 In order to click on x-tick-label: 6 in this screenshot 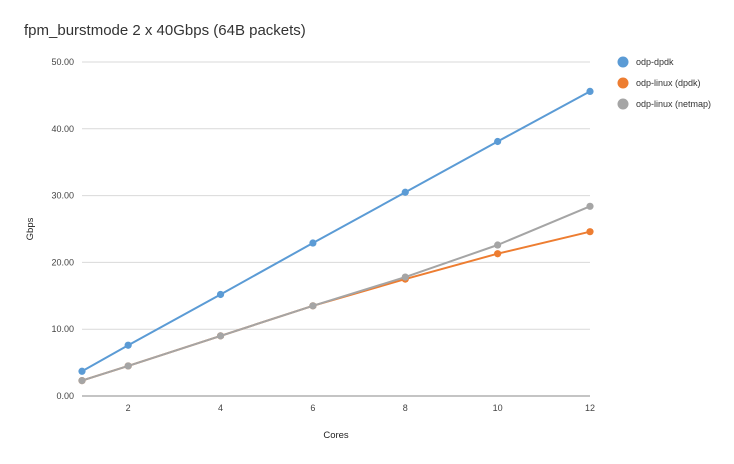, I will do `click(312, 408)`.